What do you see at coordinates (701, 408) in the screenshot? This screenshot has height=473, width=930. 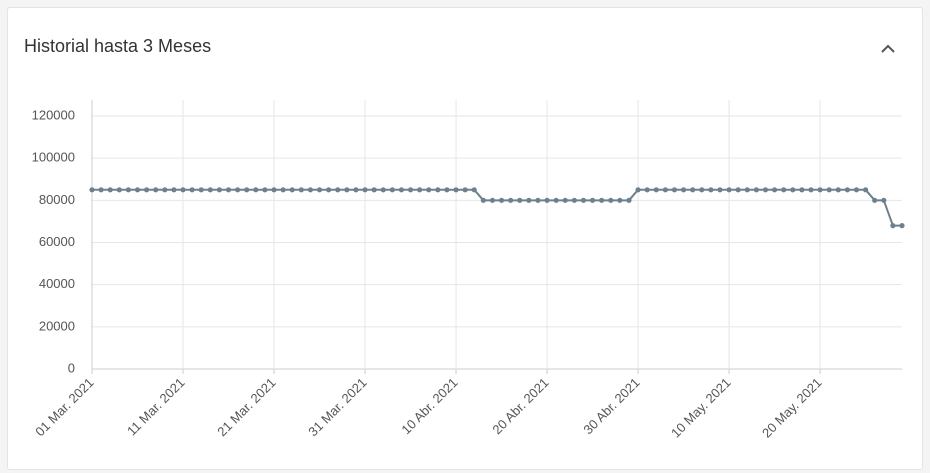 I see `x-tick-label: 10 May. 2021` at bounding box center [701, 408].